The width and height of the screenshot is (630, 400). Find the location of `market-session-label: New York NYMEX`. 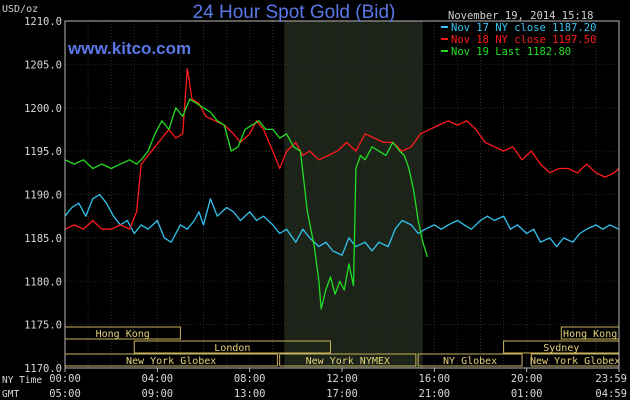

market-session-label: New York NYMEX is located at coordinates (348, 361).